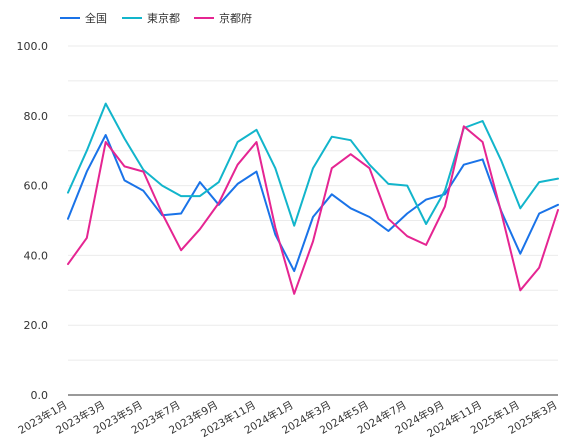  What do you see at coordinates (36, 186) in the screenshot?
I see `y-tick-label: 60.0` at bounding box center [36, 186].